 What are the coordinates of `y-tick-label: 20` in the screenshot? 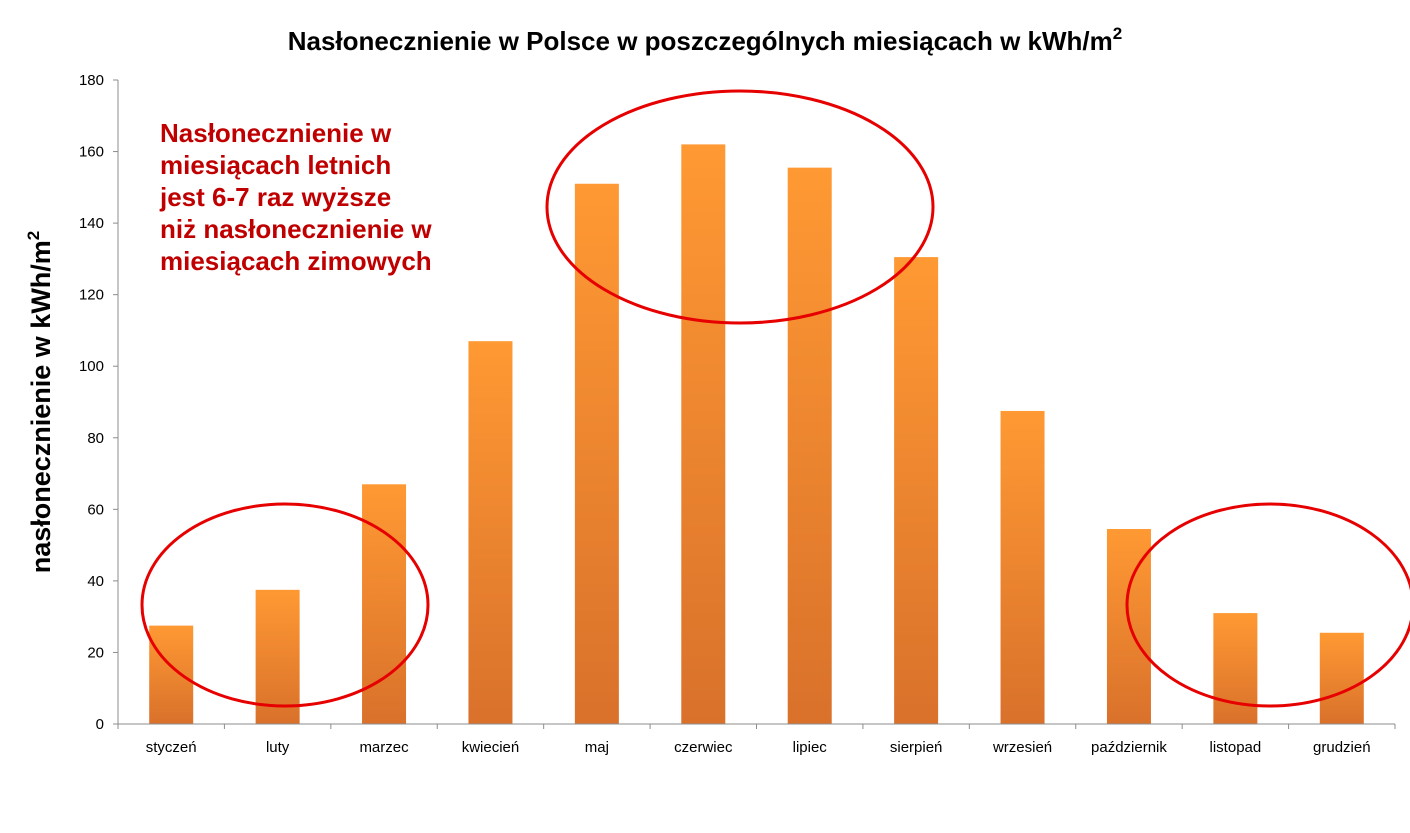 It's located at (95, 652).